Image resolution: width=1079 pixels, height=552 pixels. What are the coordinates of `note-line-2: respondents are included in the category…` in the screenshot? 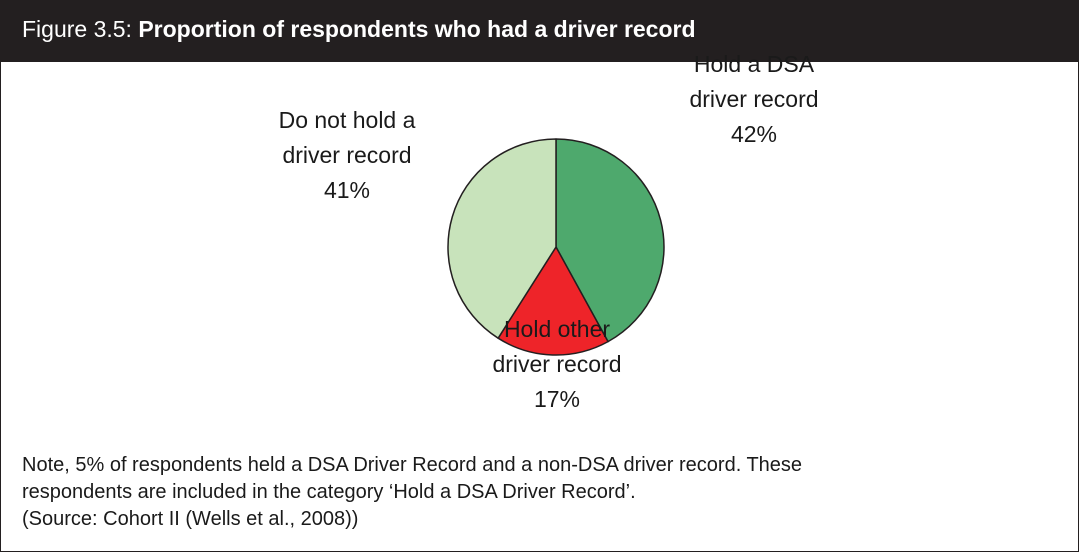 It's located at (329, 492).